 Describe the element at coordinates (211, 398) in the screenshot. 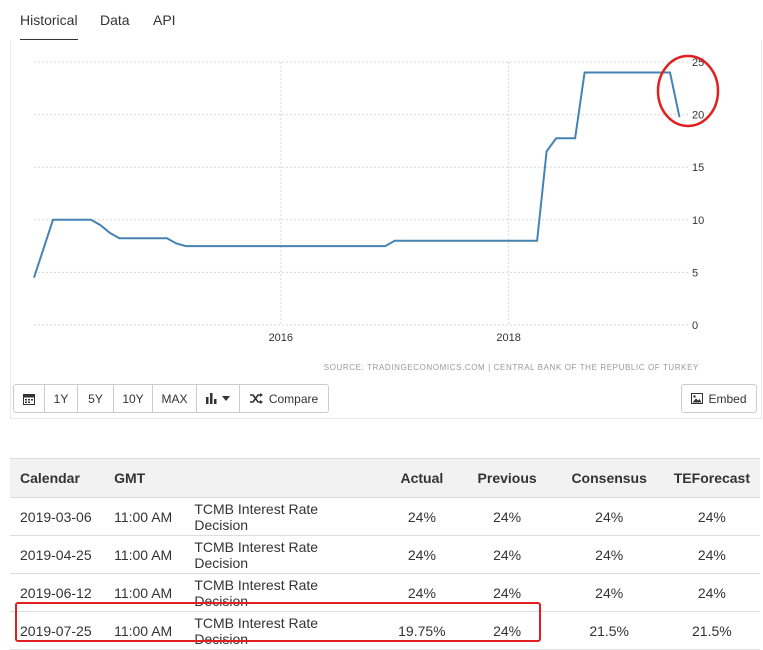

I see `bar-chart-icon` at that location.